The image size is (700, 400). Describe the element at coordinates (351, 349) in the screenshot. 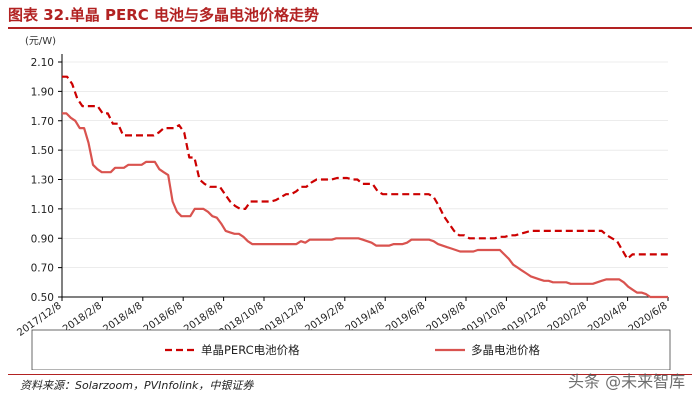

I see `legend-box` at that location.